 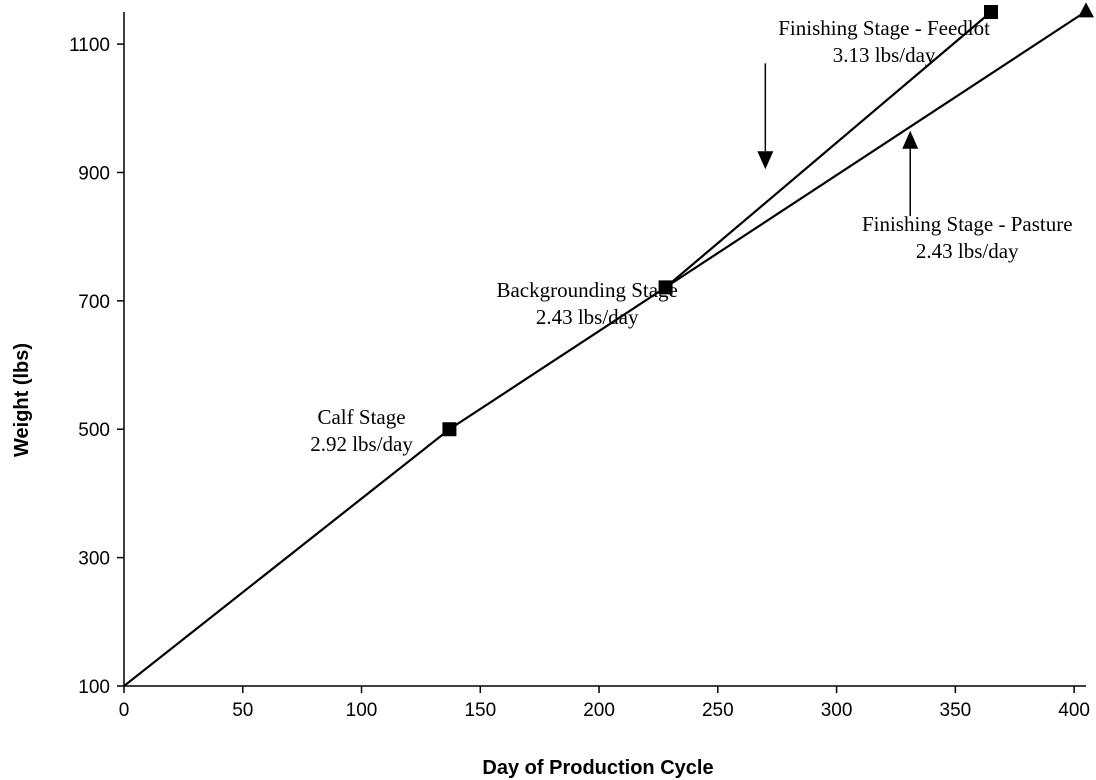 I want to click on annotation-backgrounding-line-2: 2.43 lbs/day, so click(x=587, y=317).